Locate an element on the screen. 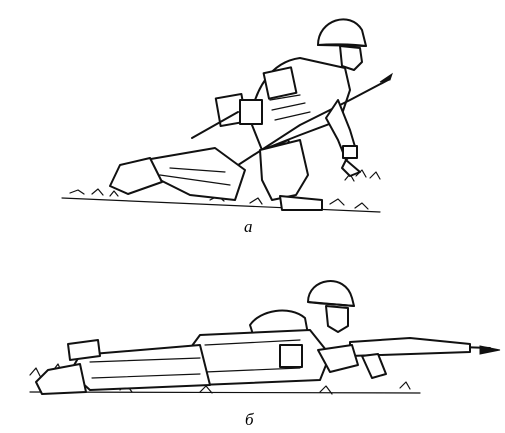 Image resolution: width=505 pixels, height=433 pixels. leg-front-top is located at coordinates (284, 170).